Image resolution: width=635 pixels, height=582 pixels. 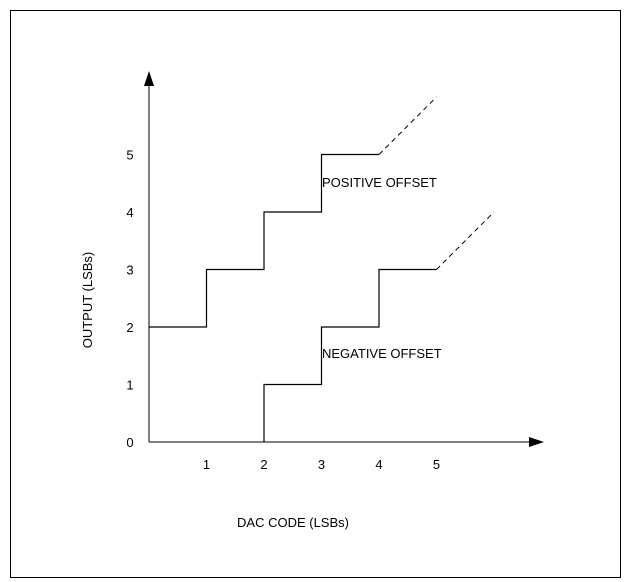 What do you see at coordinates (149, 78) in the screenshot?
I see `y-axis-arrowhead` at bounding box center [149, 78].